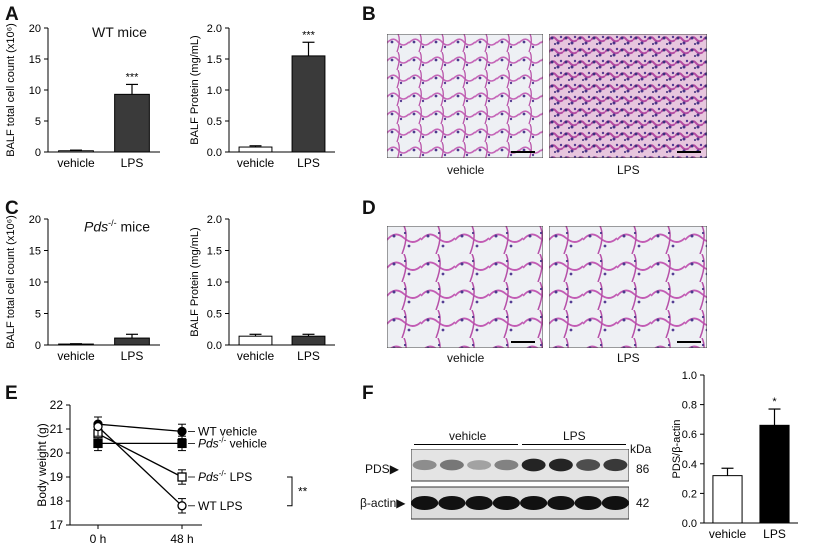 This screenshot has width=824, height=544. I want to click on a-cell-count-significance: ***, so click(133, 77).